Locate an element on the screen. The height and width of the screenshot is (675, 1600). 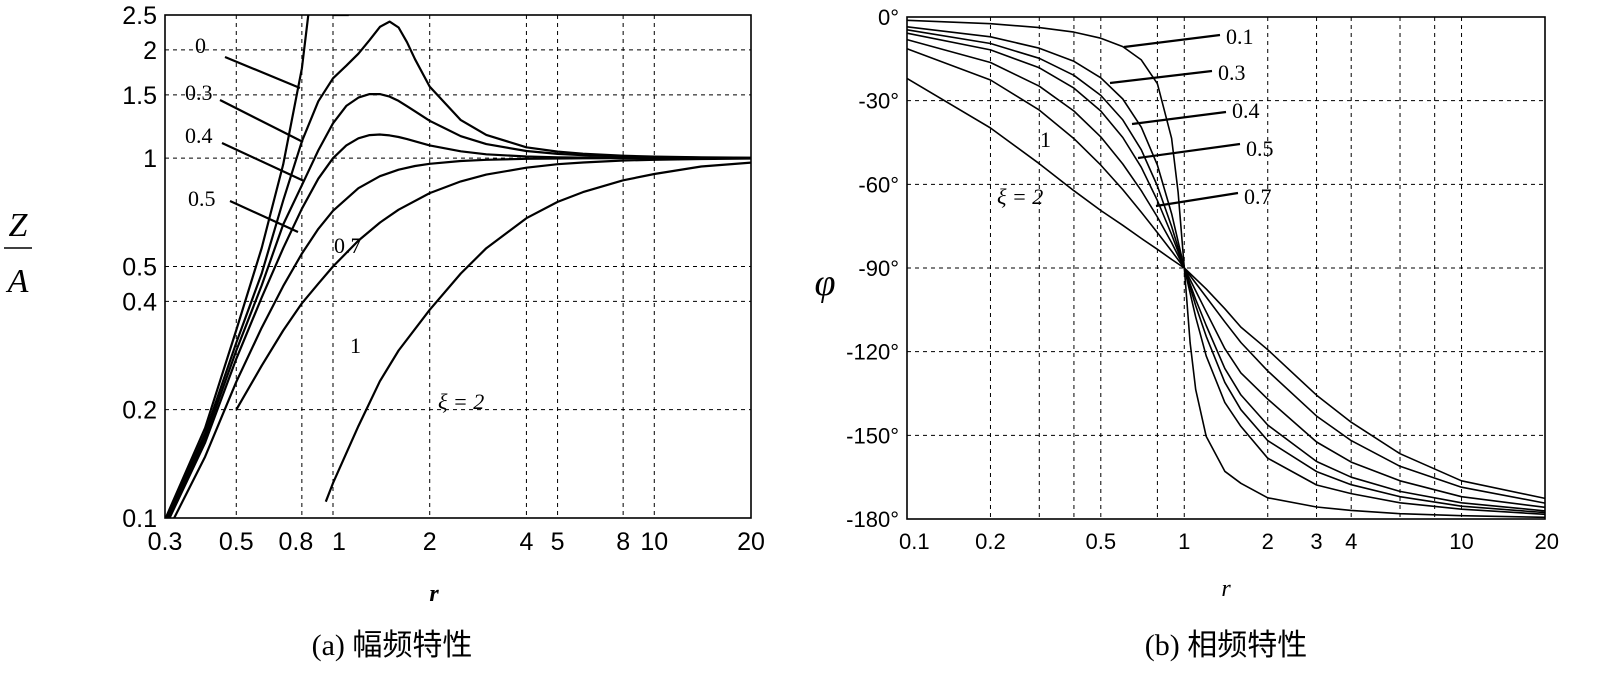
amplitude-x-tick-label: 2 is located at coordinates (430, 542).